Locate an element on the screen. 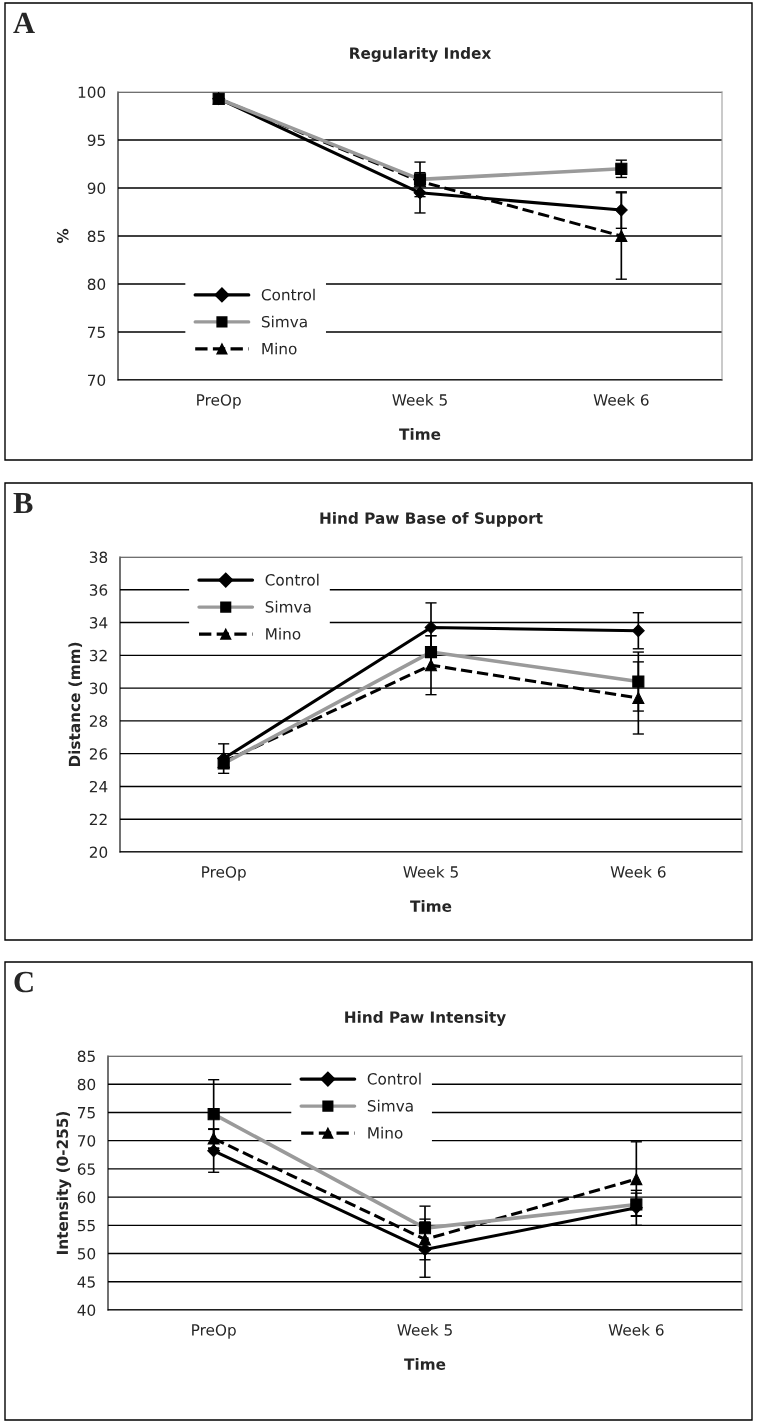  y-tick-label: 38 is located at coordinates (98, 557).